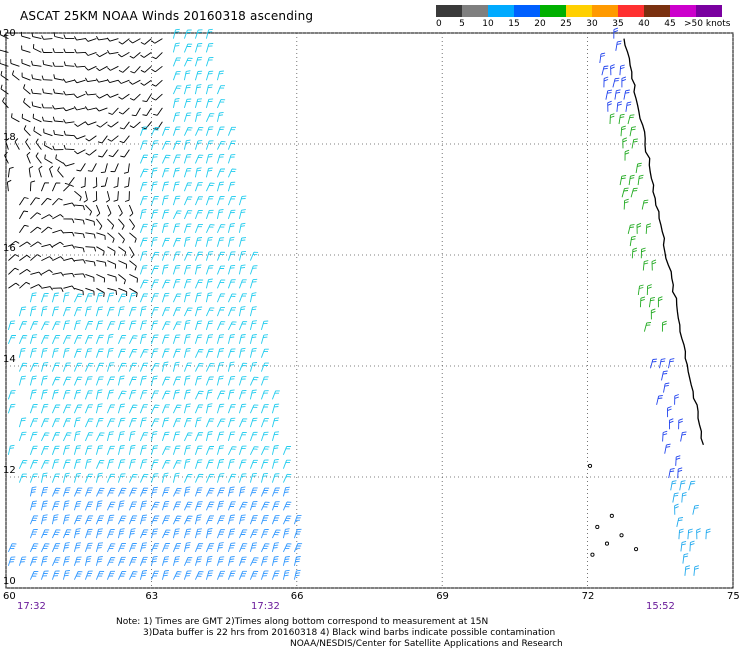 This screenshot has width=740, height=650. I want to click on latitude-tick-label: 20, so click(9, 33).